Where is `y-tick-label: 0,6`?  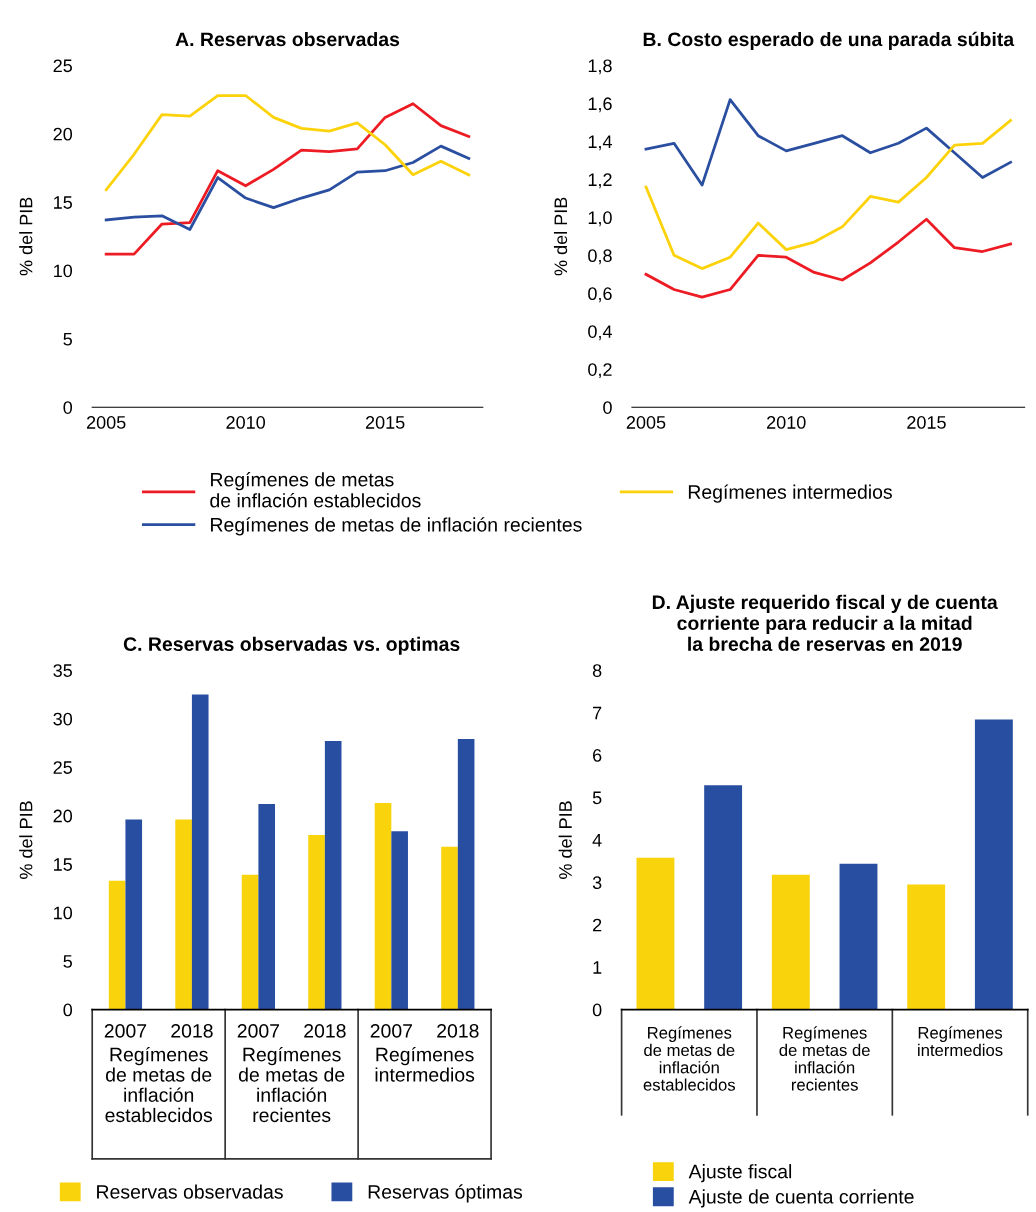
y-tick-label: 0,6 is located at coordinates (600, 295).